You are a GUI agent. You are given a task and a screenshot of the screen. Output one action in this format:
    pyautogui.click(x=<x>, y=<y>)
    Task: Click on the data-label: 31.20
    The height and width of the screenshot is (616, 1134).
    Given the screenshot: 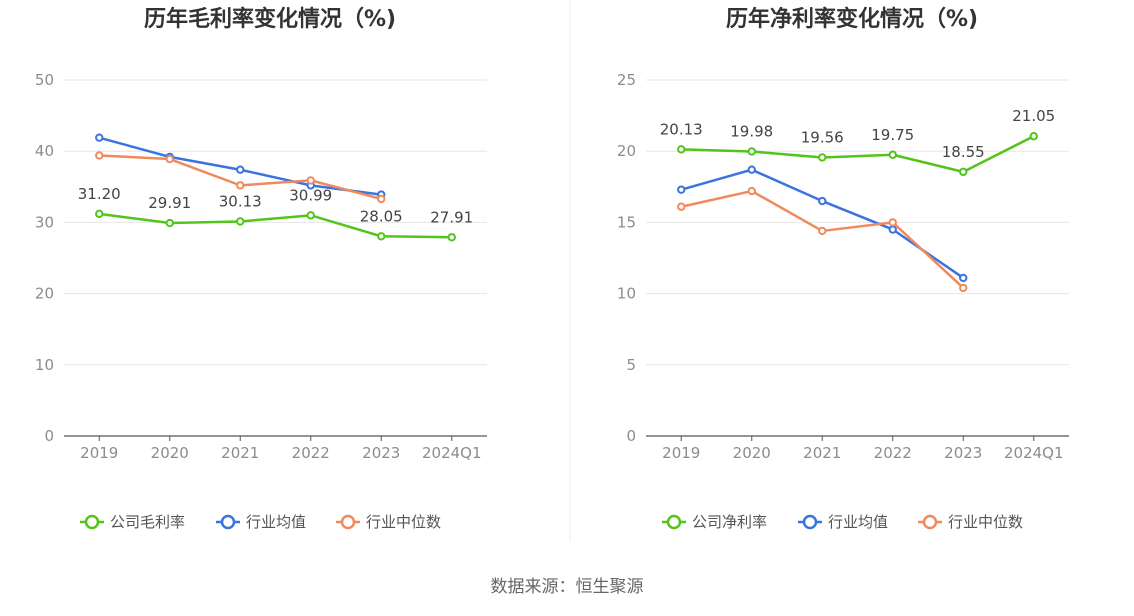 What is the action you would take?
    pyautogui.click(x=99, y=194)
    